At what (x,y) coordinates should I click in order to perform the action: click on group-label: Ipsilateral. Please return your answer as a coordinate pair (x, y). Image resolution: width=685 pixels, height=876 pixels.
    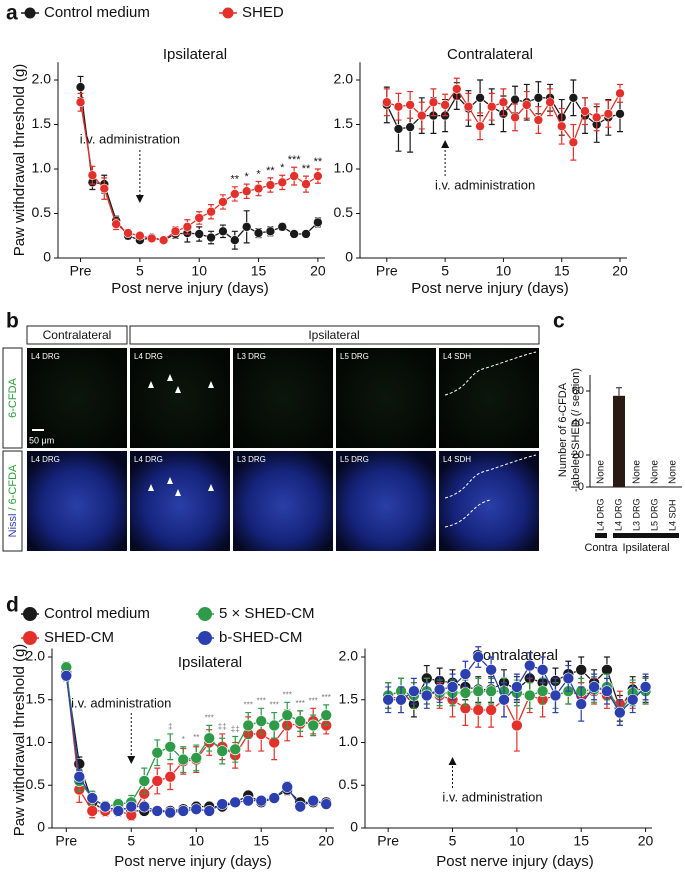
    Looking at the image, I should click on (333, 335).